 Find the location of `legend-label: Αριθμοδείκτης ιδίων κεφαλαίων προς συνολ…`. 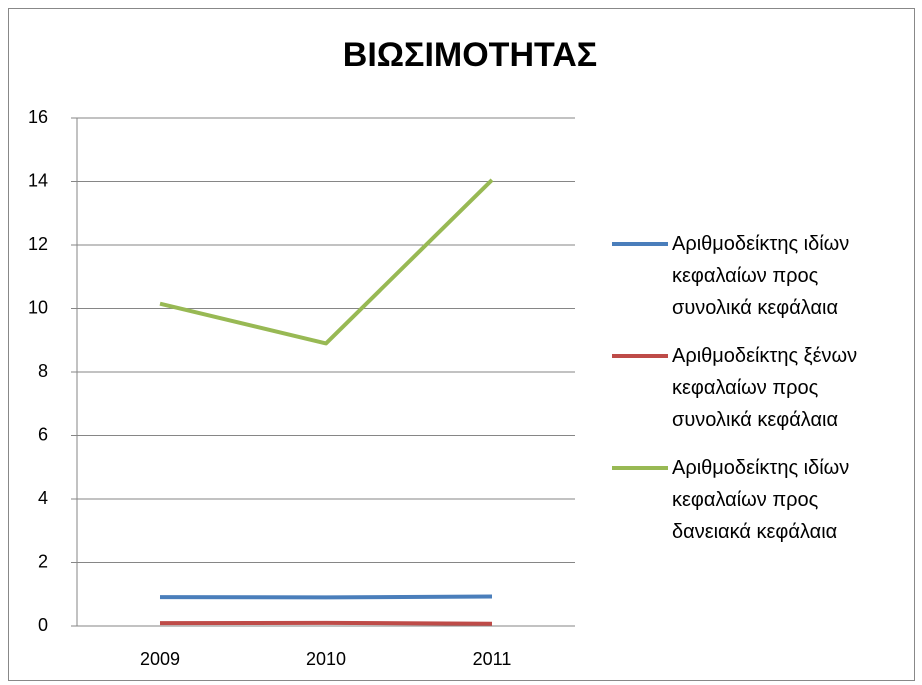

legend-label: Αριθμοδείκτης ιδίων κεφαλαίων προς συνολ… is located at coordinates (761, 276).